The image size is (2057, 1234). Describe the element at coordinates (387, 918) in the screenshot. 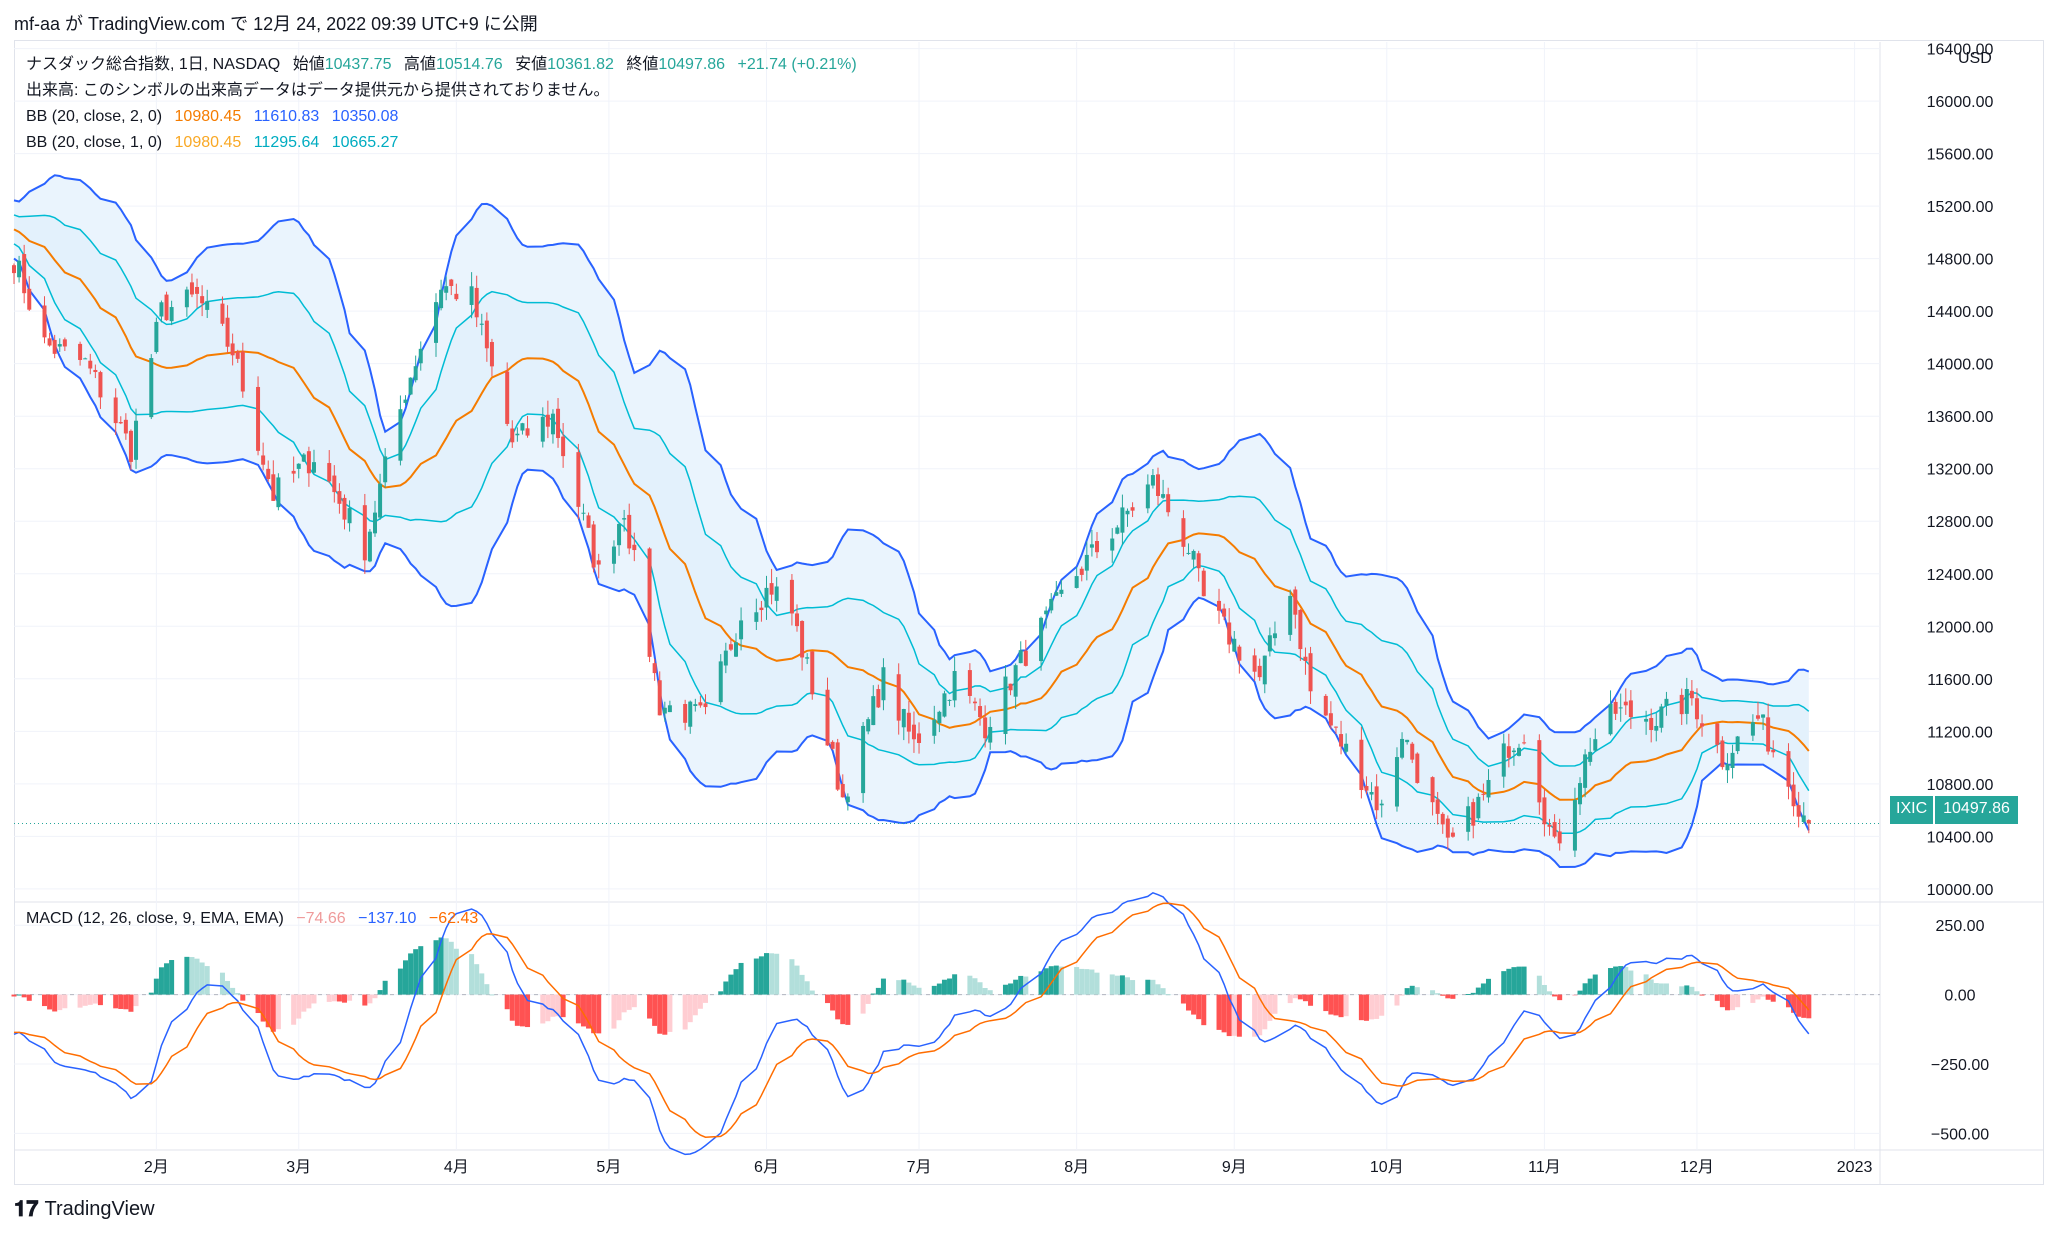

I see `macd-line-value: −137.10` at that location.